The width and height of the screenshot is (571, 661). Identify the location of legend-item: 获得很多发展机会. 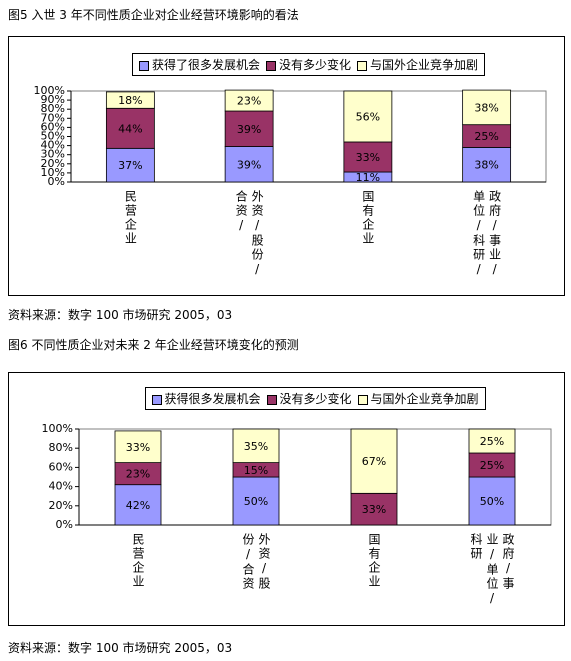
(206, 398).